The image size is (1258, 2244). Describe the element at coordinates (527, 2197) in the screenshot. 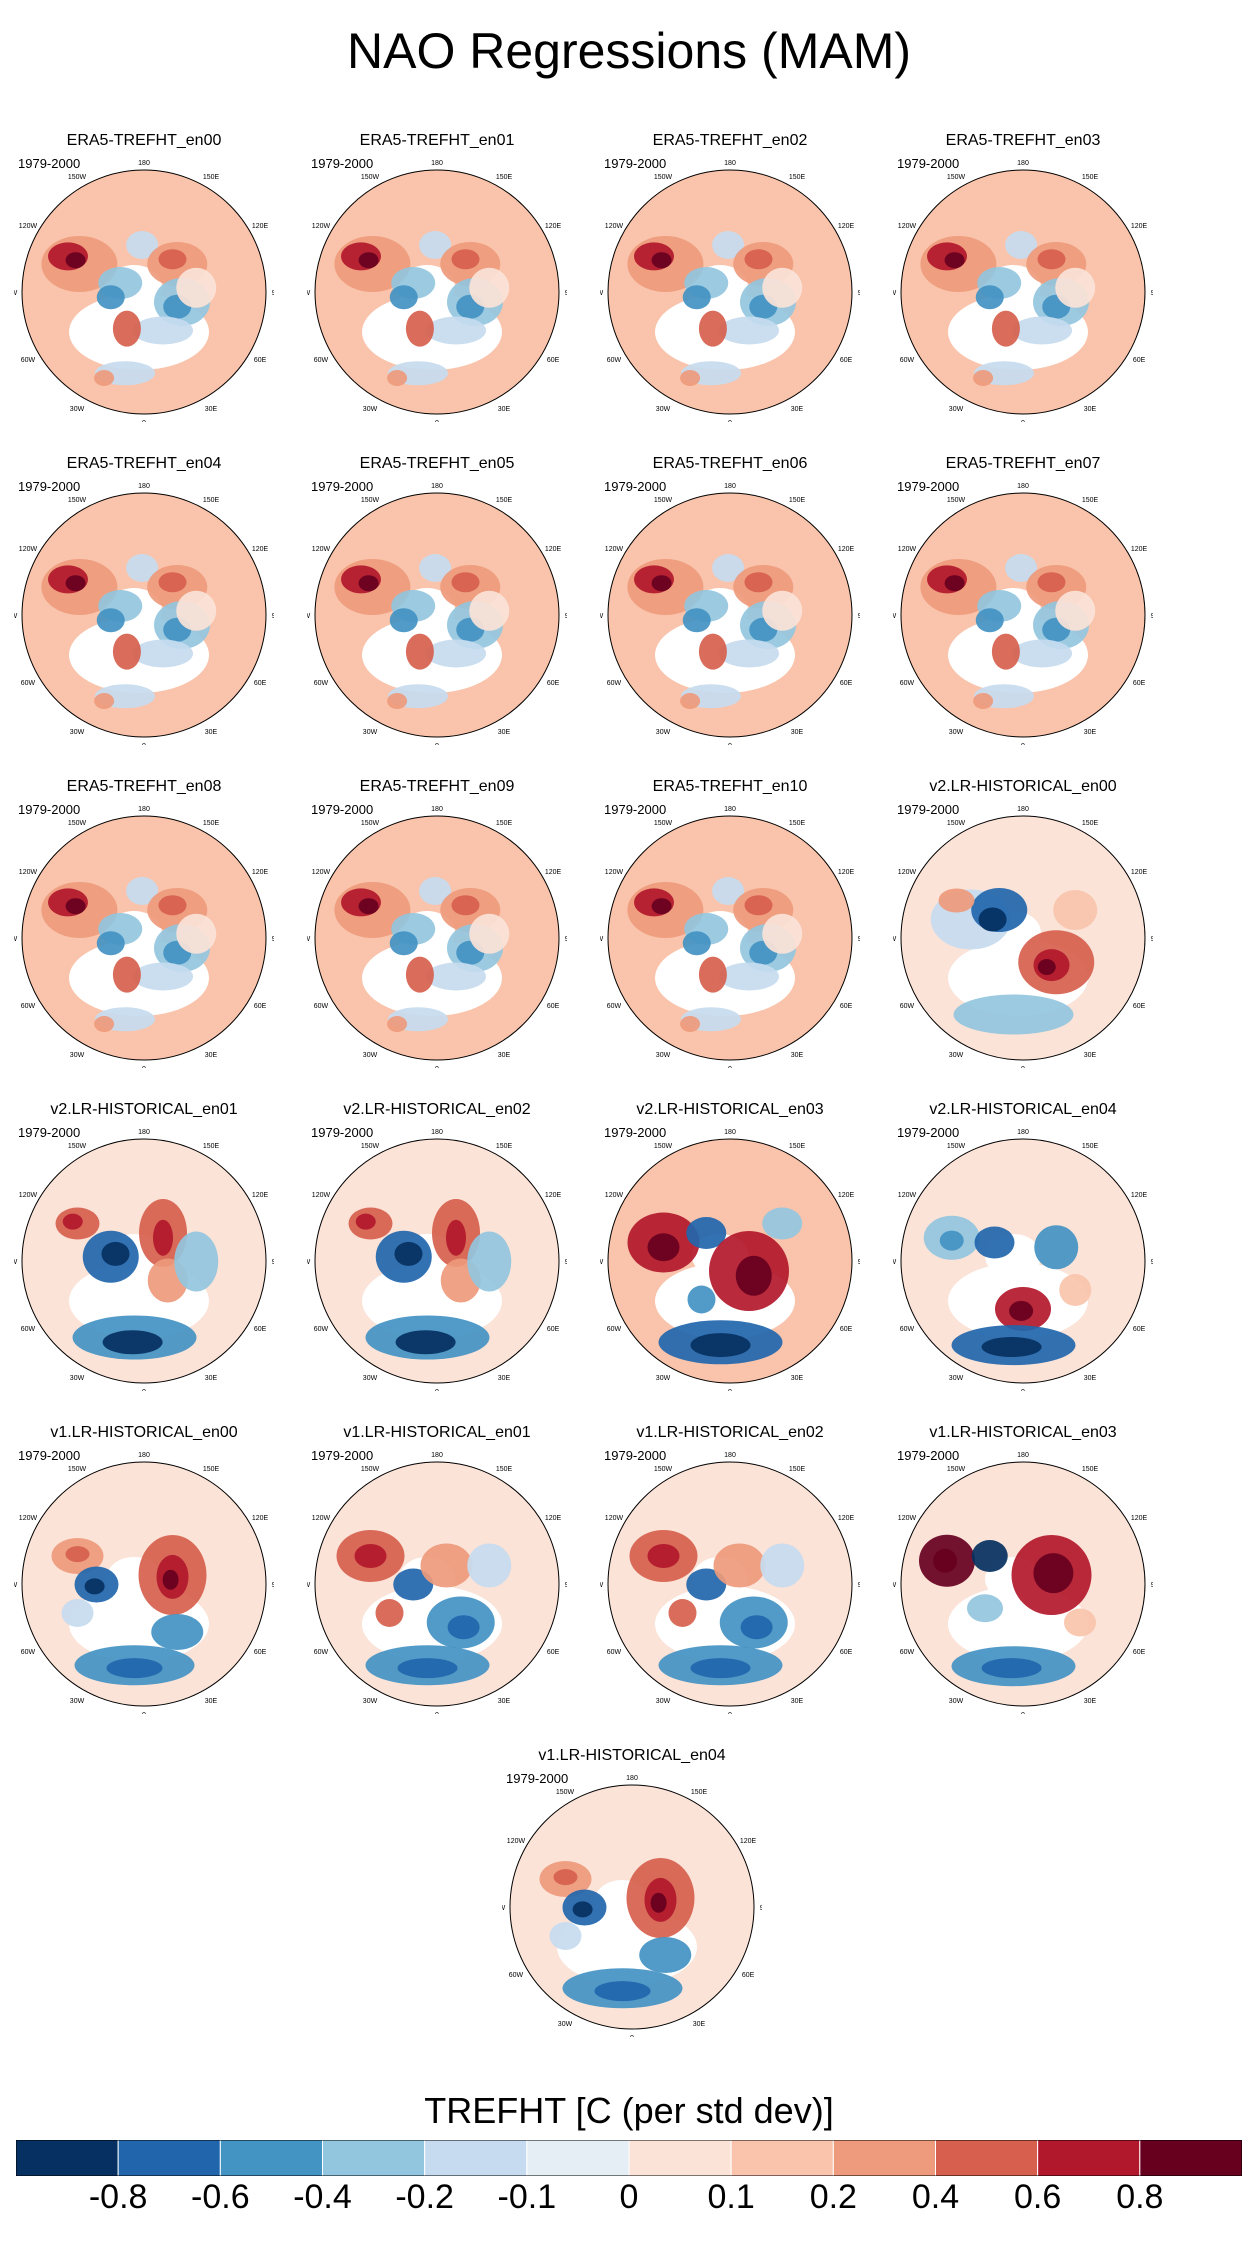

I see `colorbar-tick-label: -0.1` at that location.